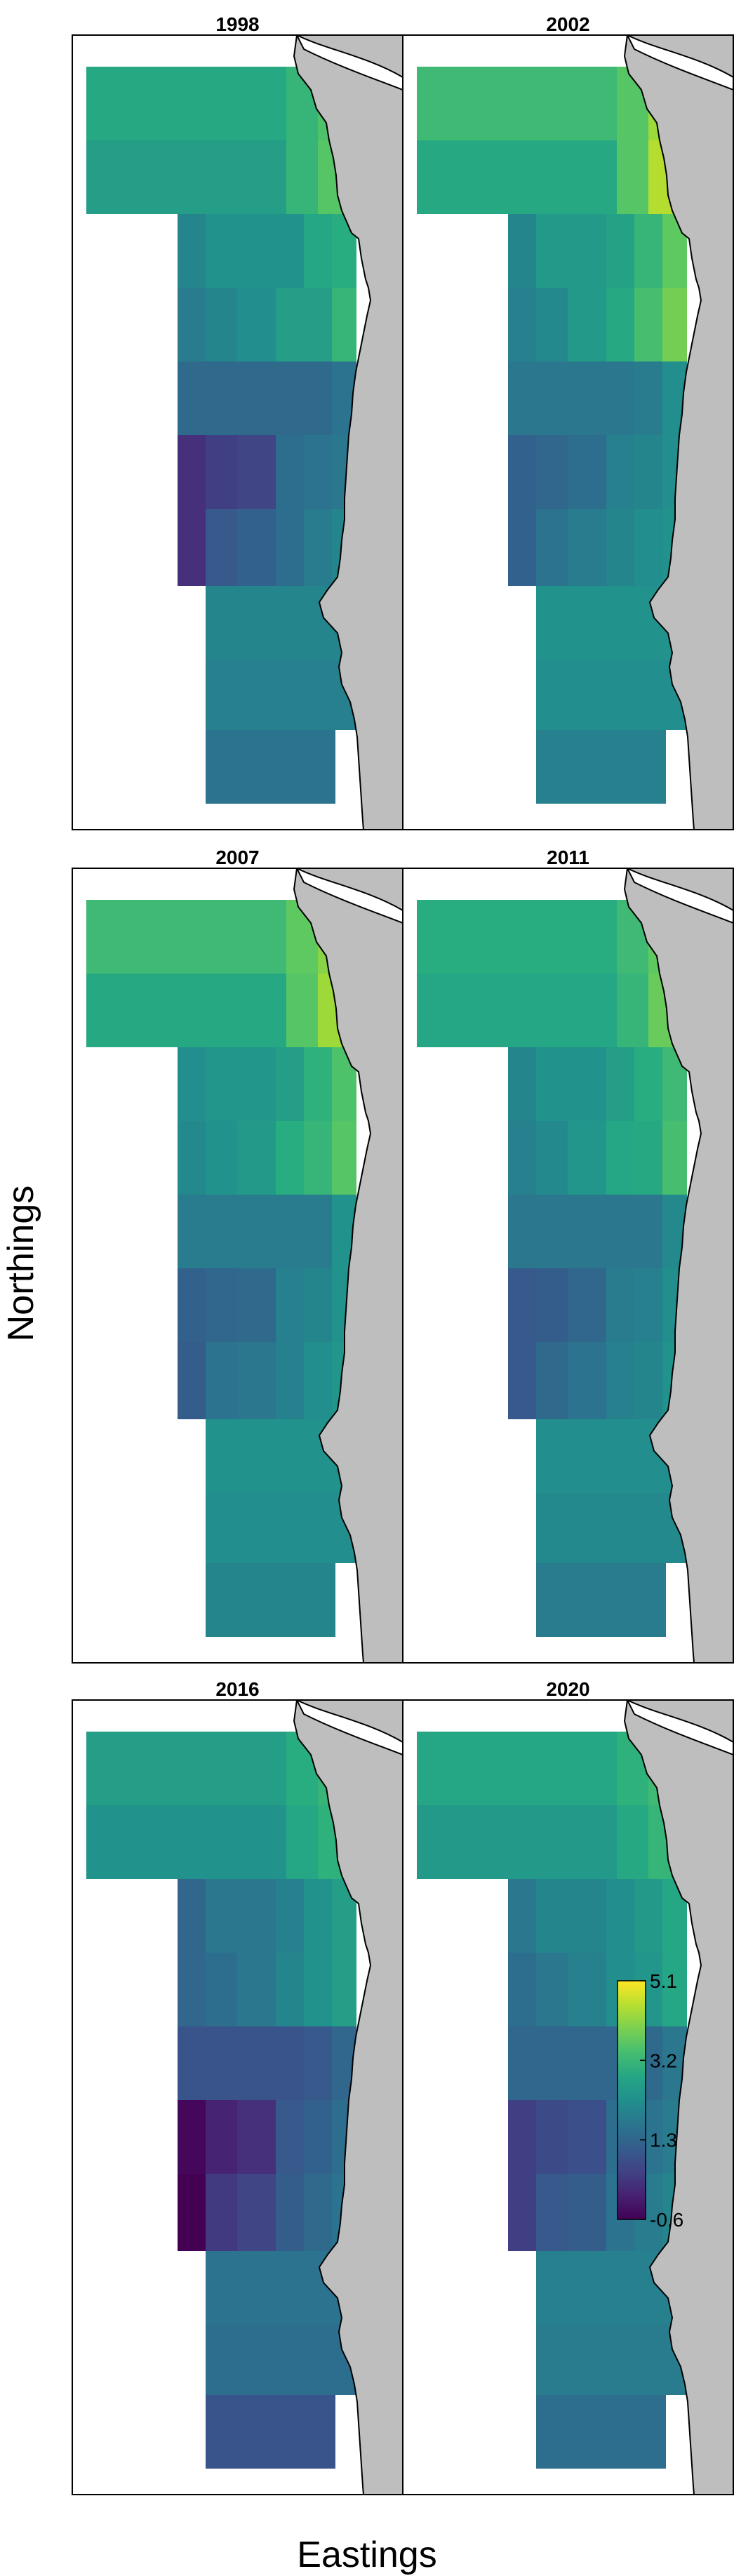 The height and width of the screenshot is (2576, 734). I want to click on panel-title-2007: 2007, so click(237, 858).